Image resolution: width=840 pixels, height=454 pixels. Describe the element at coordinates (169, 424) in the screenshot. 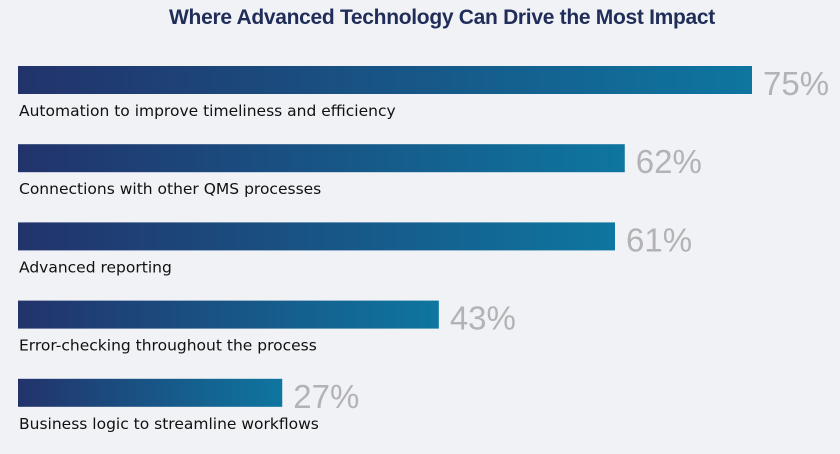

I see `category-label-5: Business logic to streamline workflows` at that location.